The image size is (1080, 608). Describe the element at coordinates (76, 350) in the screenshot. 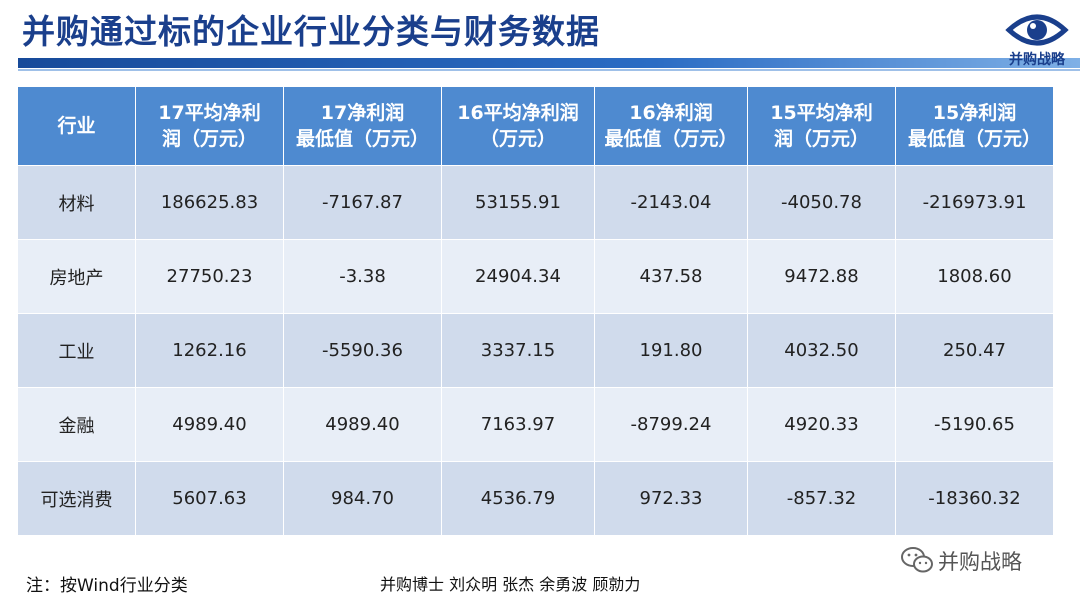

I see `cell-industry: 工业` at that location.